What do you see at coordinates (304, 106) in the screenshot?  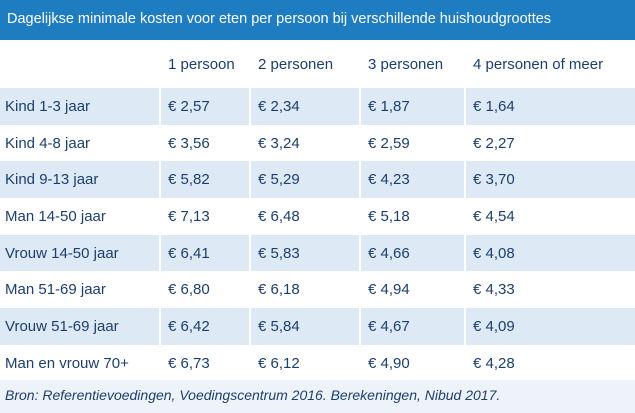 I see `cost-cell: € 2,34` at bounding box center [304, 106].